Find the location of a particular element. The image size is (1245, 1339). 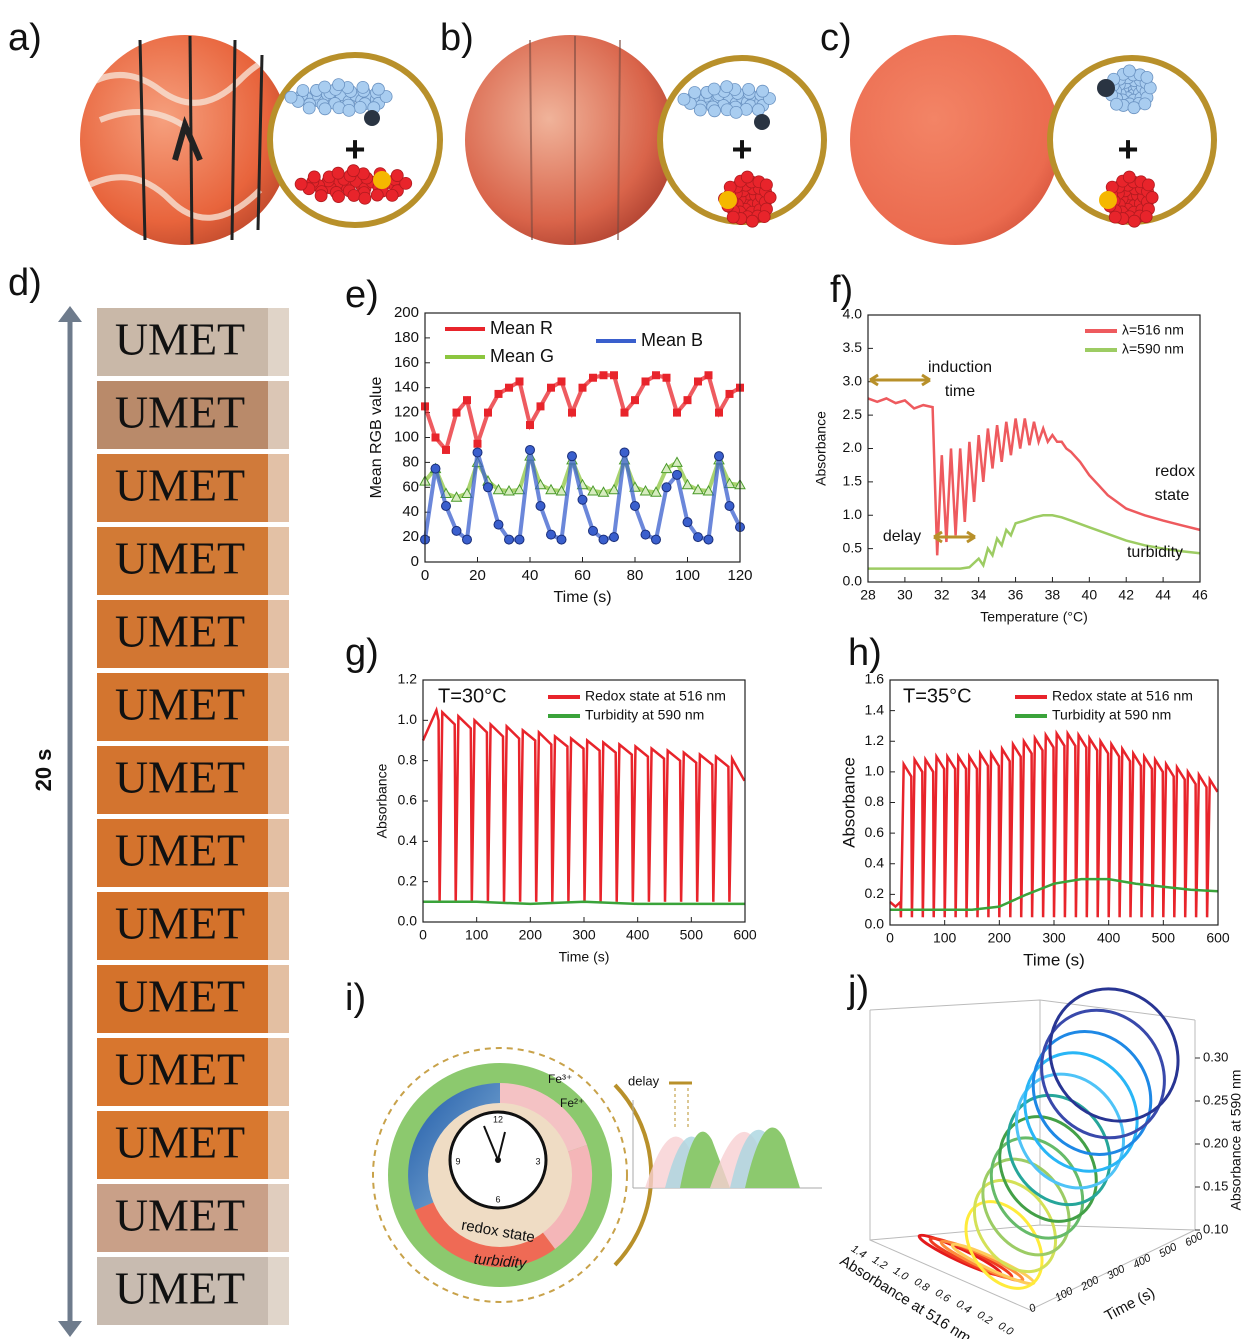

y-tick-label: 2.5 is located at coordinates (853, 414).